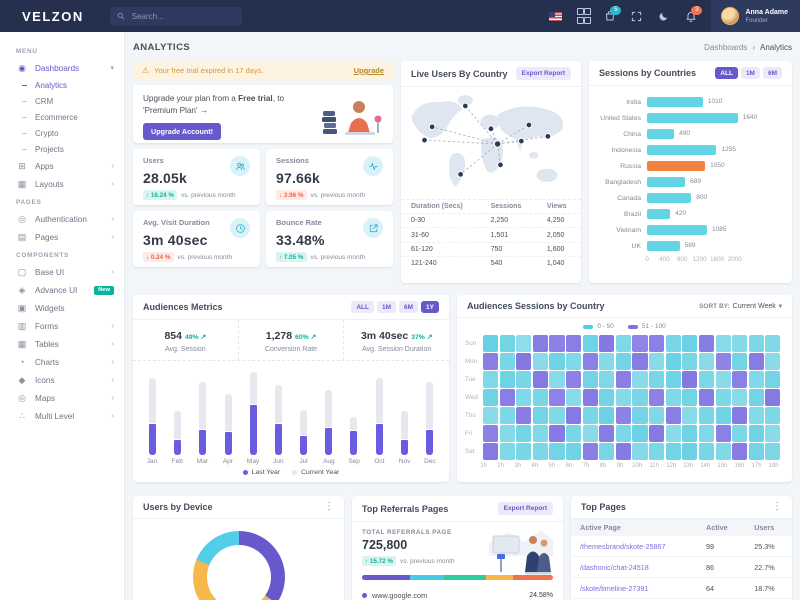  What do you see at coordinates (695, 181) in the screenshot?
I see `sessions-bar-value: 689` at bounding box center [695, 181].